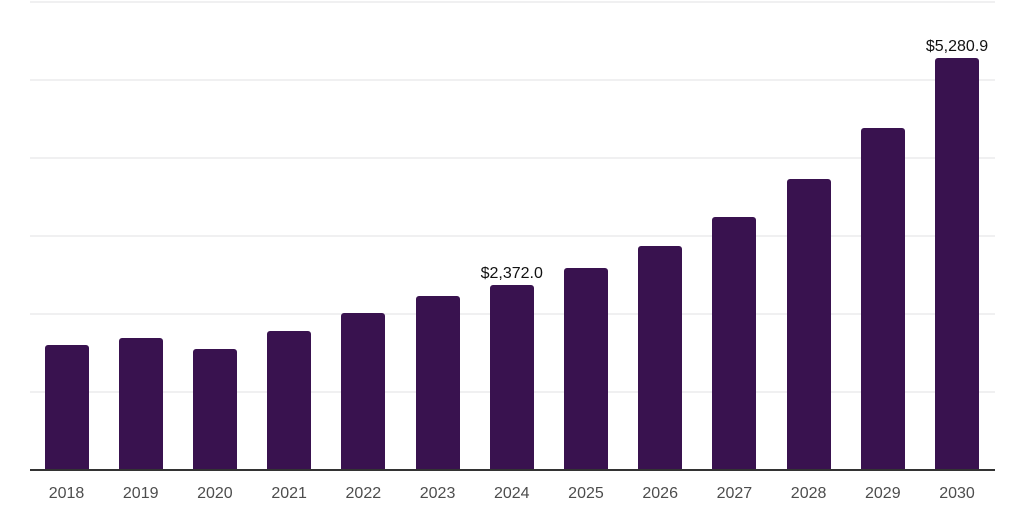 The image size is (1024, 512). Describe the element at coordinates (437, 493) in the screenshot. I see `x-tick-label-2023: 2023` at that location.